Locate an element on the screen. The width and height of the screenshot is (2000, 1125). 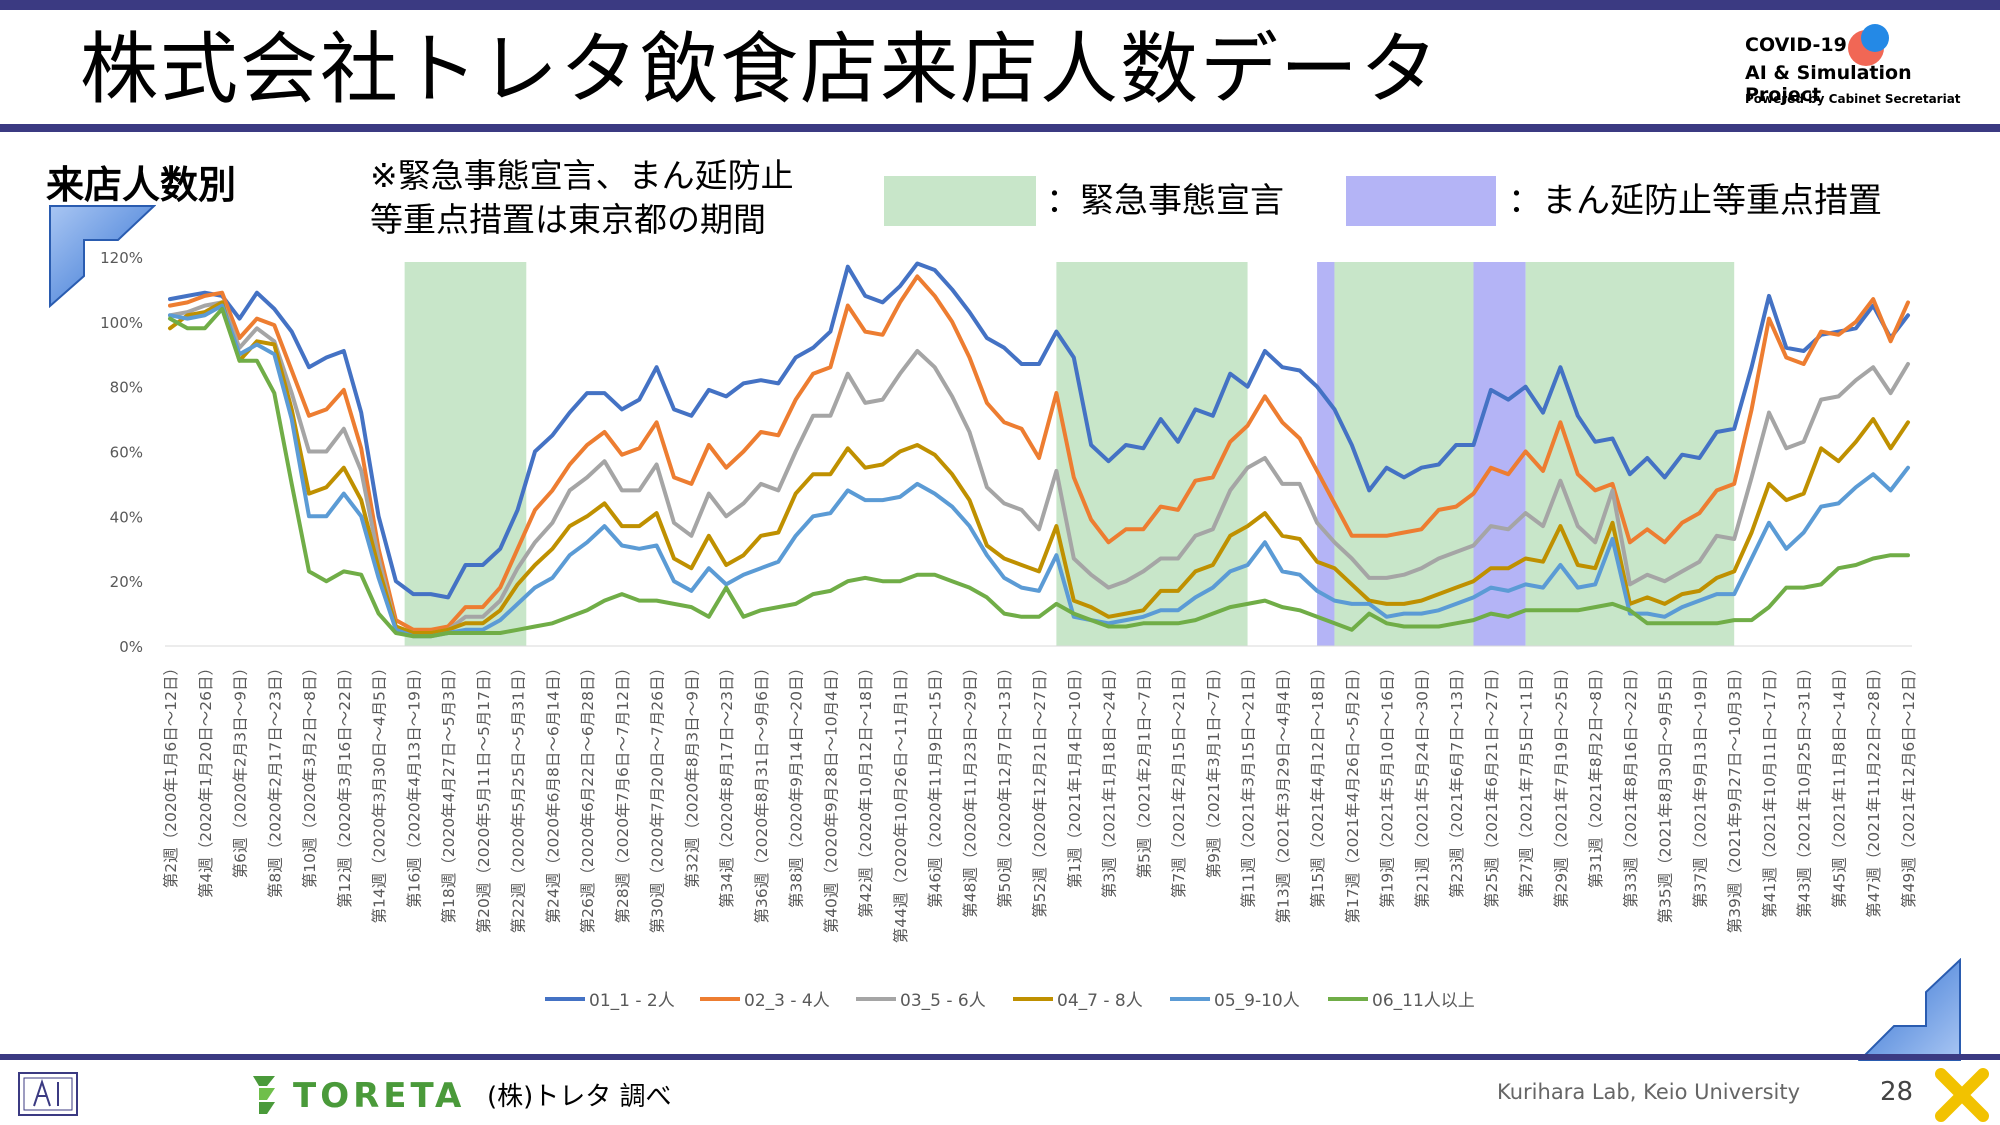
x-tick-label: 第52週（2020年12月21日～27日） is located at coordinates (1040, 789).